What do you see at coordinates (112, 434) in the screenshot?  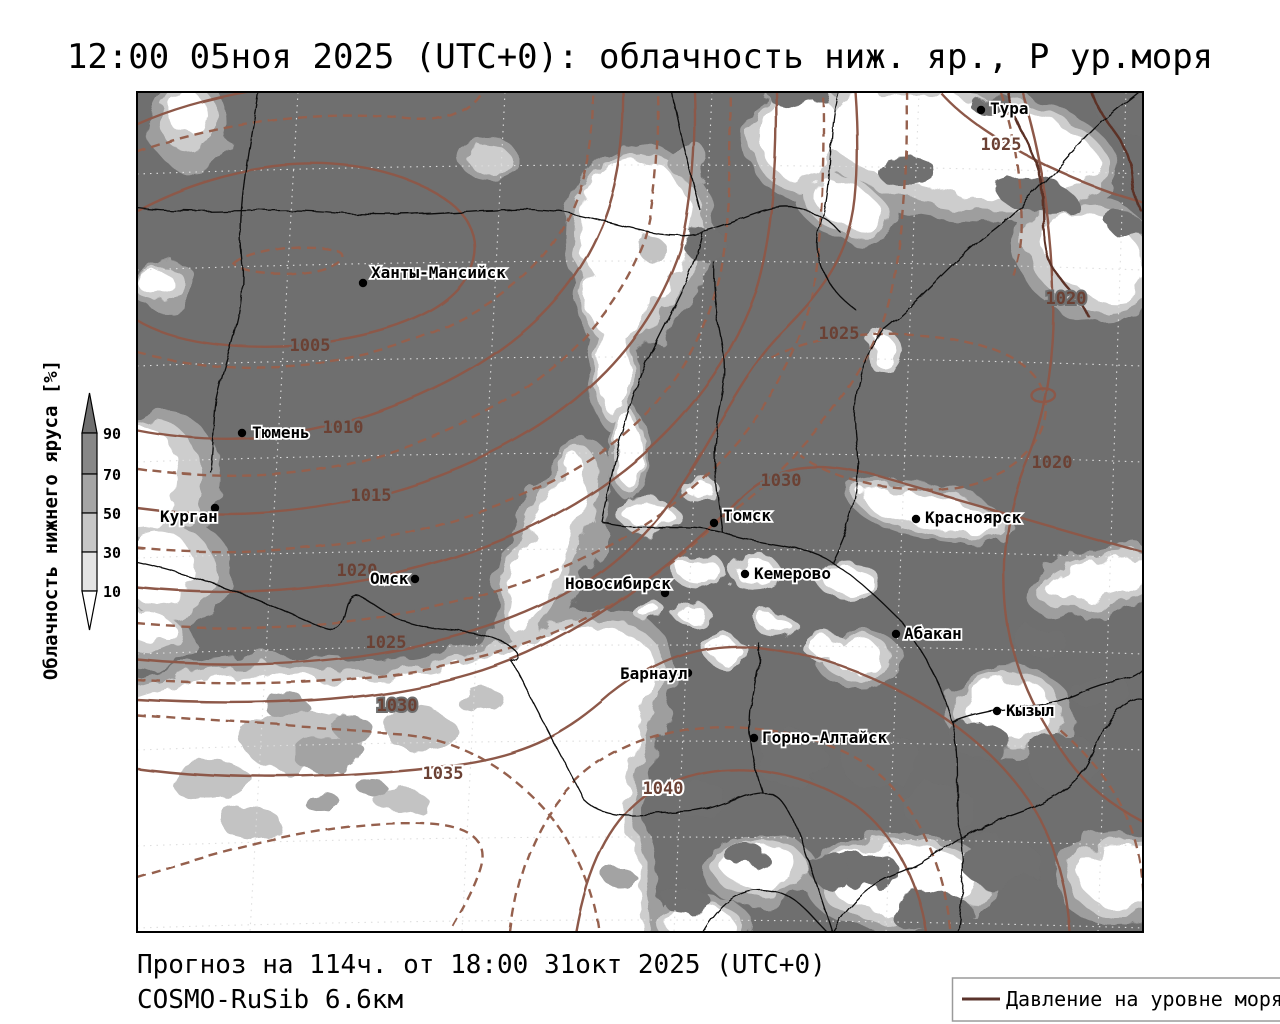 I see `colorbar-tick-90: 90` at bounding box center [112, 434].